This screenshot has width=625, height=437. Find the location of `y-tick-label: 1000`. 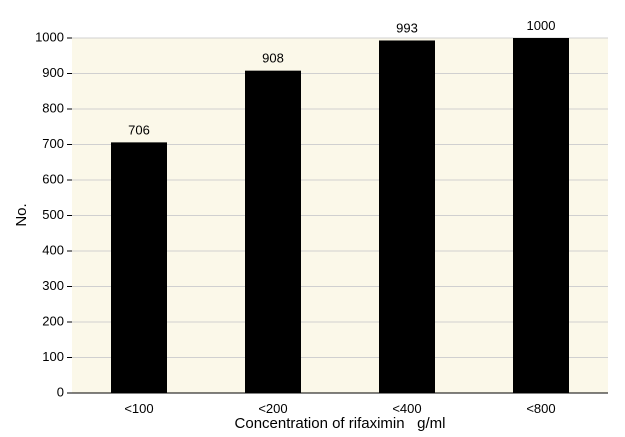

y-tick-label: 1000 is located at coordinates (49, 36).